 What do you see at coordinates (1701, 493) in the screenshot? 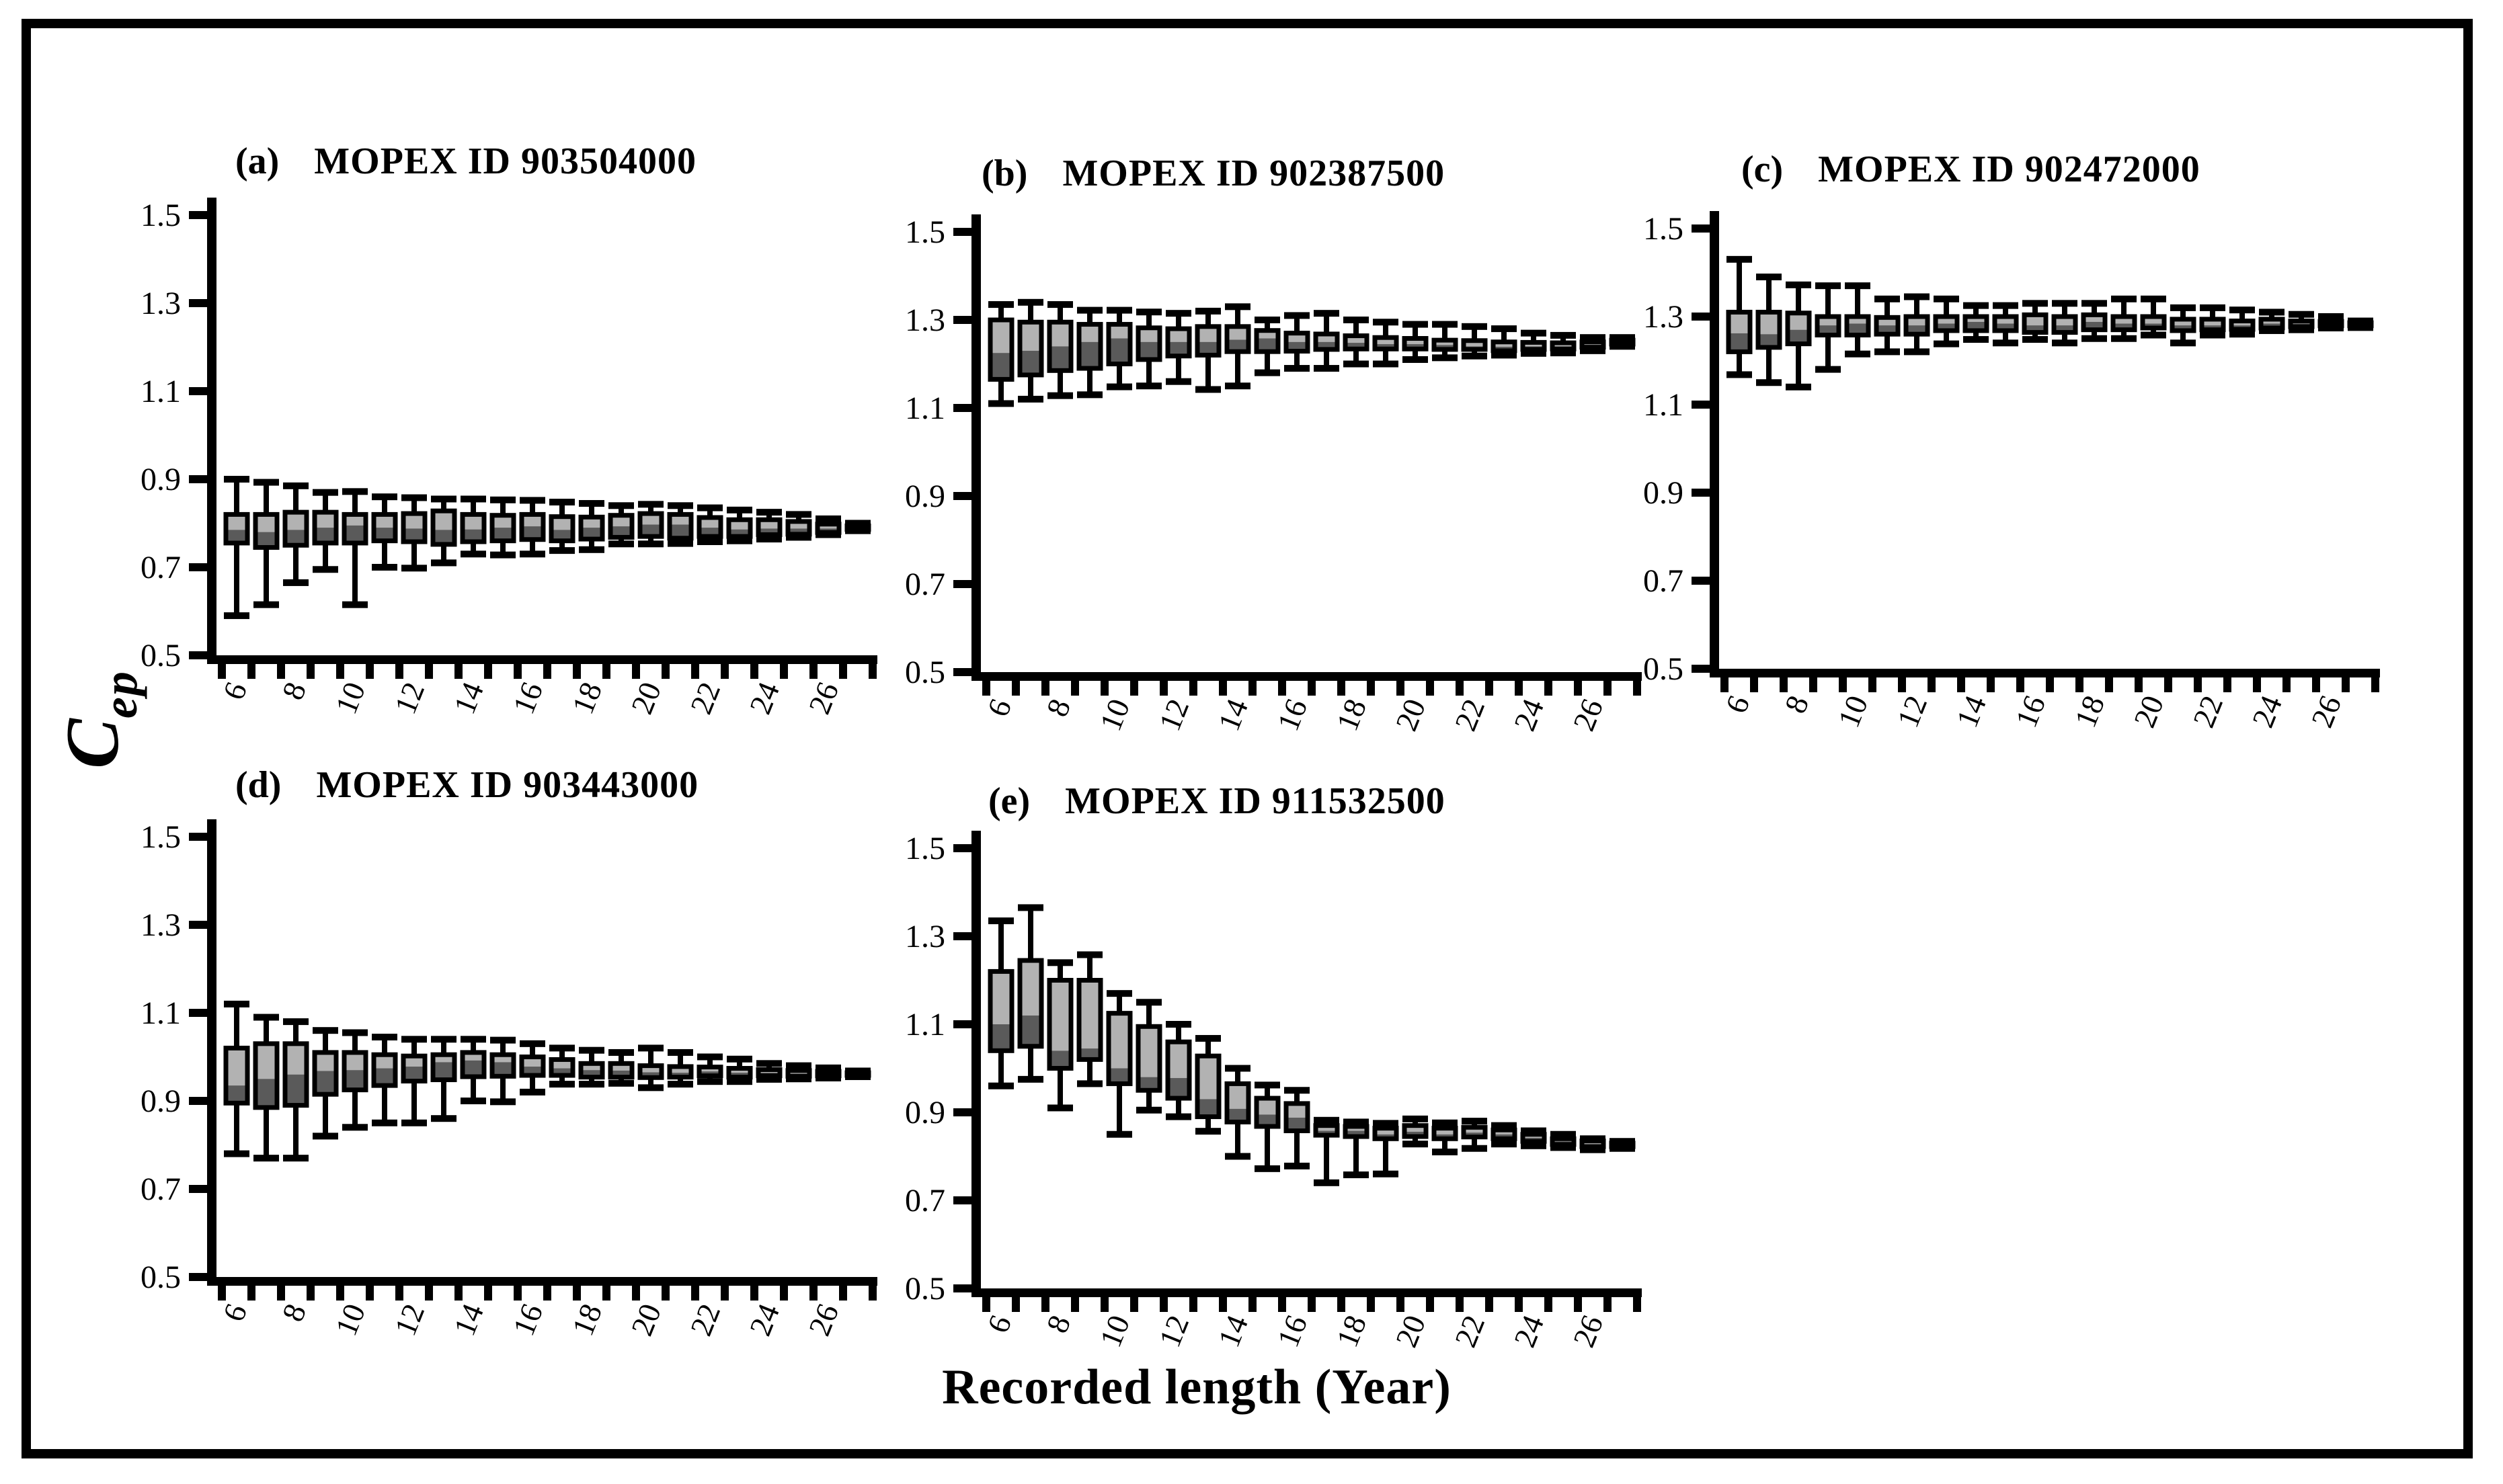
I see `y-tick` at bounding box center [1701, 493].